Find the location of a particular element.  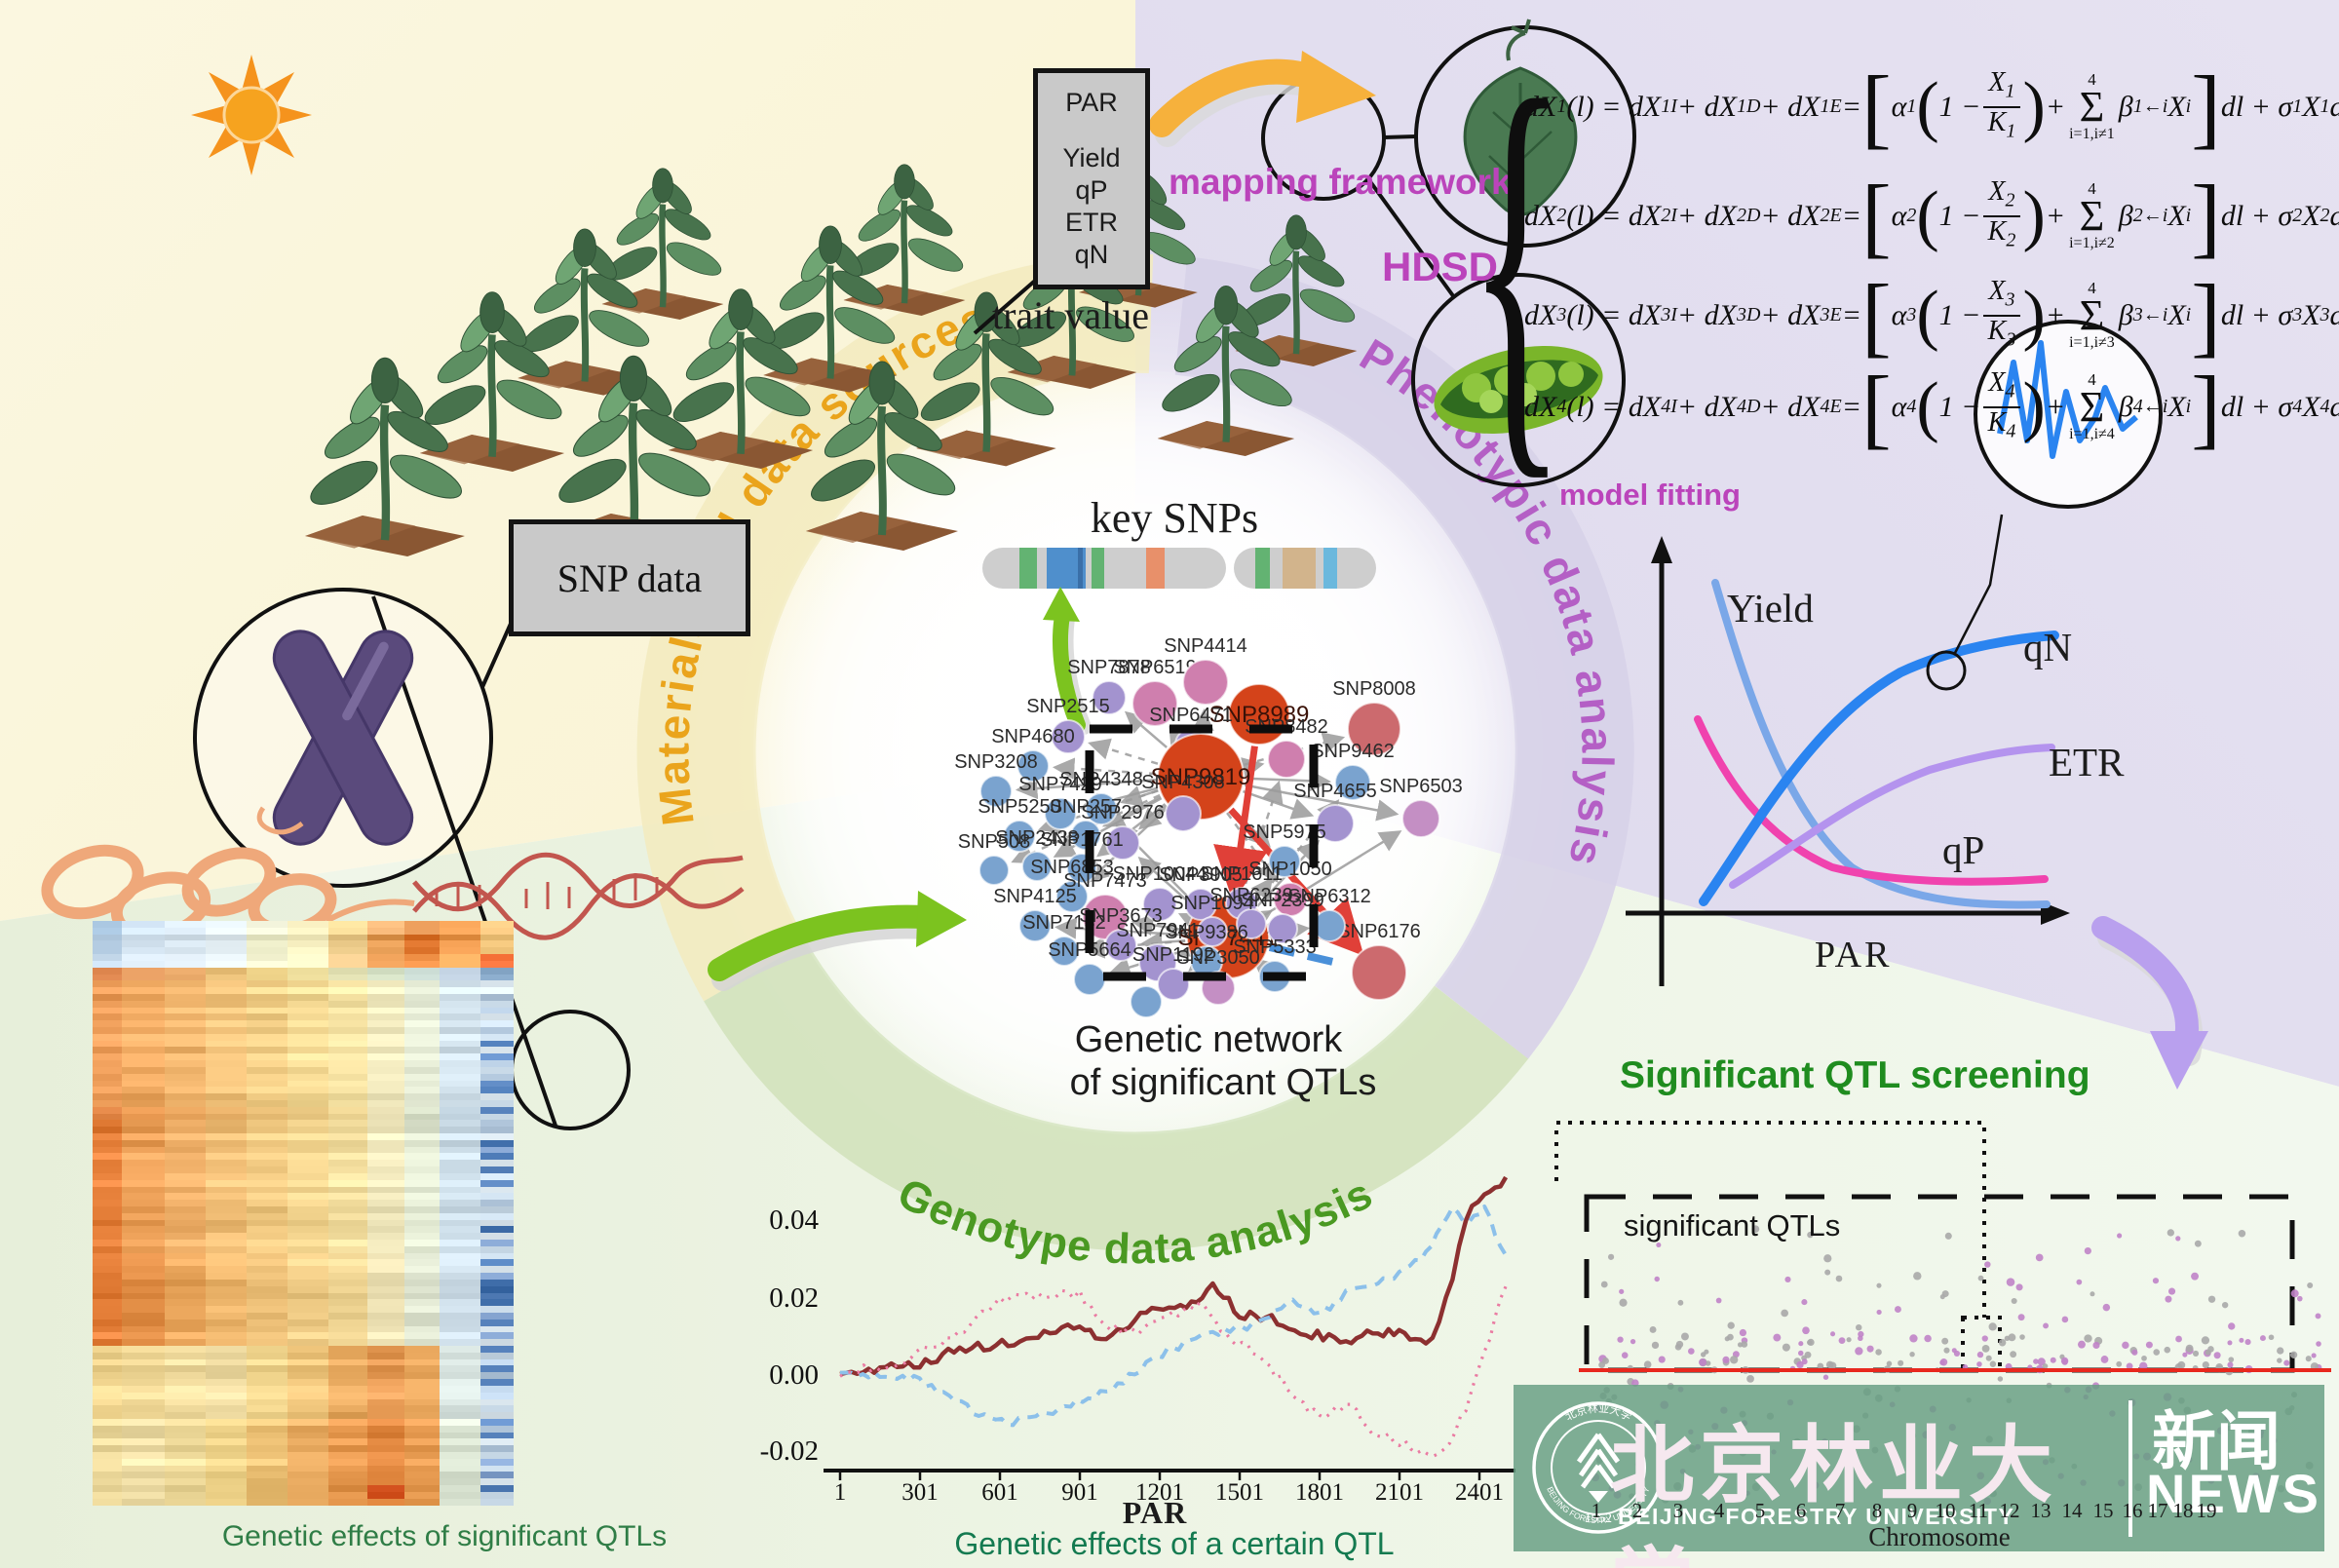

network-node-label: SNP9386 is located at coordinates (1206, 932).